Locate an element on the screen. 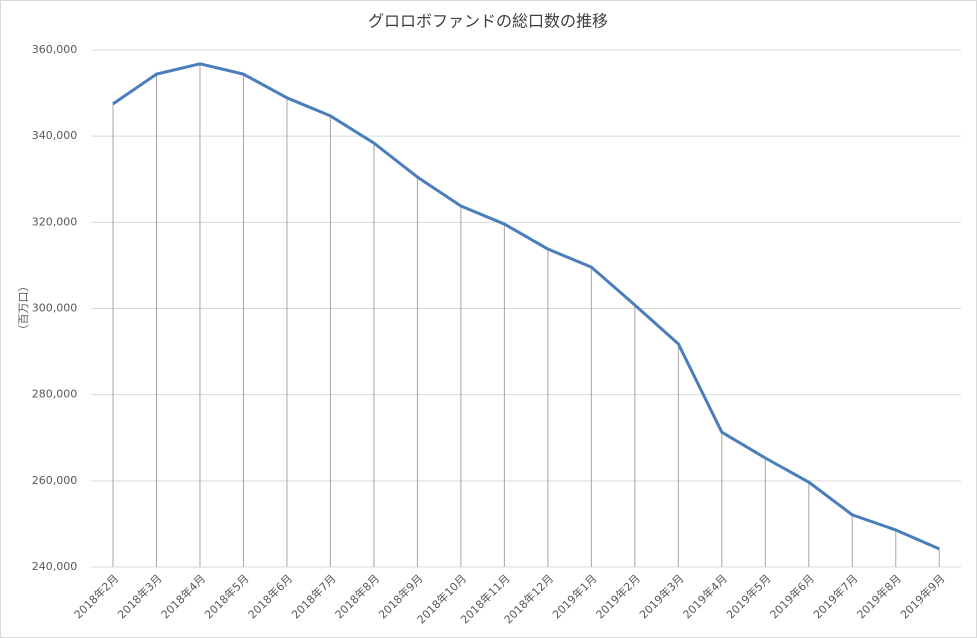 The height and width of the screenshot is (638, 977). y-tick-label: 360,000 is located at coordinates (55, 49).